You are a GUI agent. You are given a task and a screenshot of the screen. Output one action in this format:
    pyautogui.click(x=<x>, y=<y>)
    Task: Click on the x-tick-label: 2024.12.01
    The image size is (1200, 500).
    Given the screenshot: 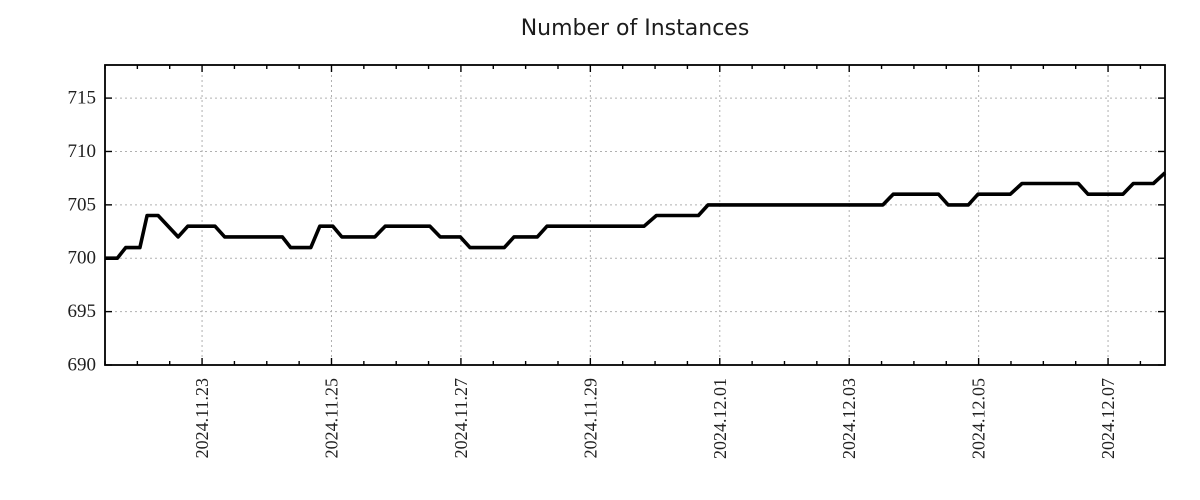 What is the action you would take?
    pyautogui.click(x=720, y=418)
    